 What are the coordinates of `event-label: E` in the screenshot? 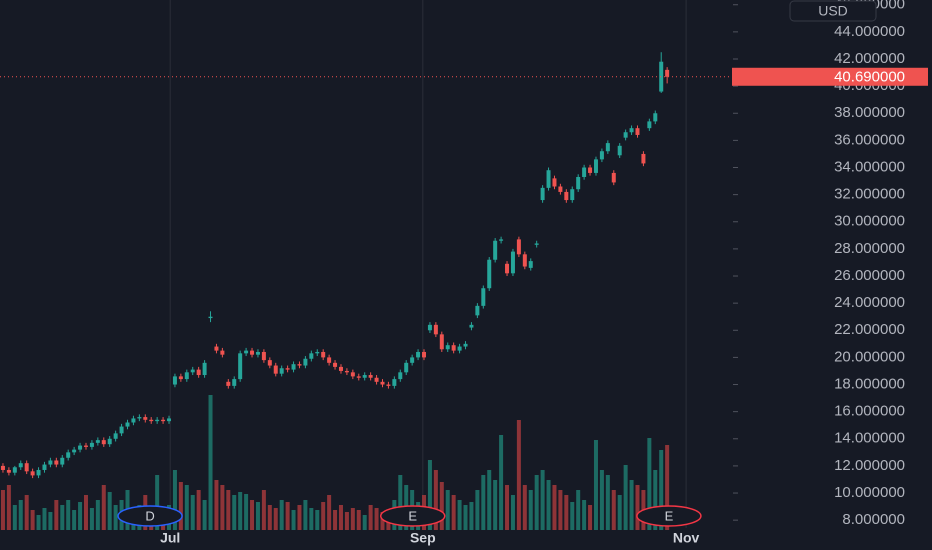 It's located at (412, 515).